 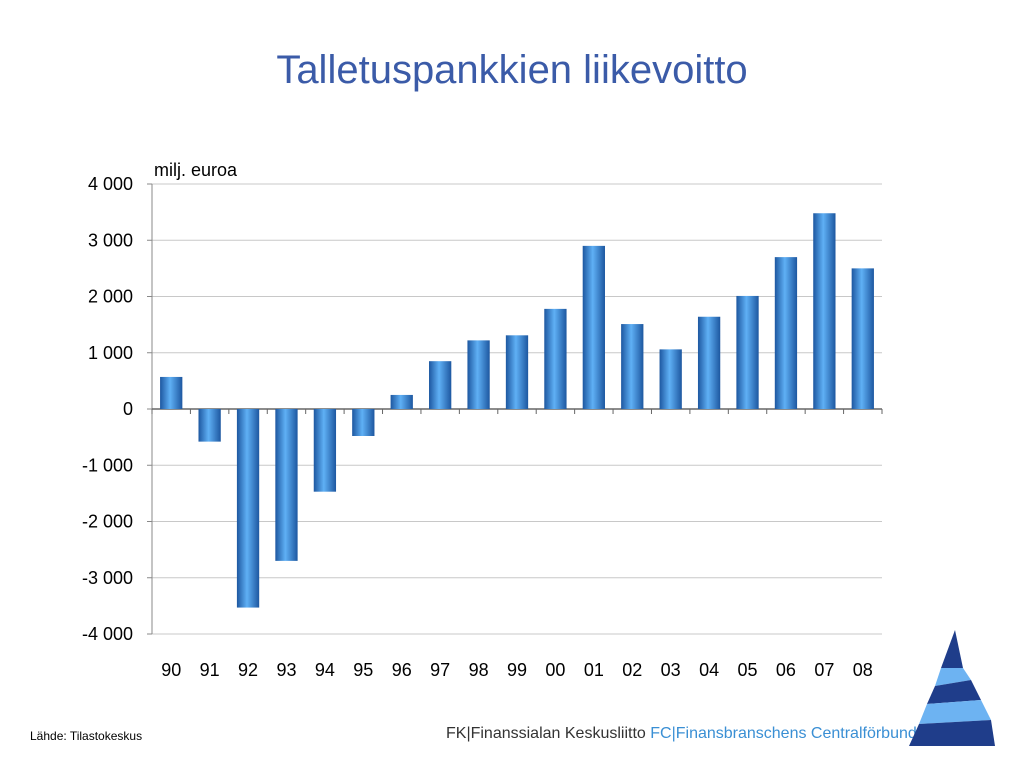 I want to click on y-tick-label: -1 000, so click(x=107, y=465).